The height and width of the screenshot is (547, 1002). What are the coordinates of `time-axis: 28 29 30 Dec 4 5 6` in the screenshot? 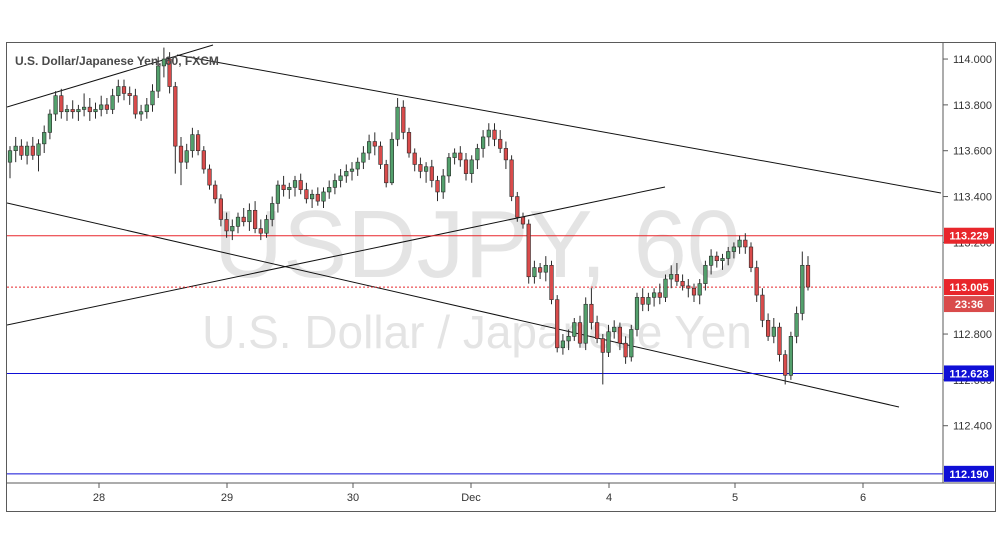 It's located at (479, 493).